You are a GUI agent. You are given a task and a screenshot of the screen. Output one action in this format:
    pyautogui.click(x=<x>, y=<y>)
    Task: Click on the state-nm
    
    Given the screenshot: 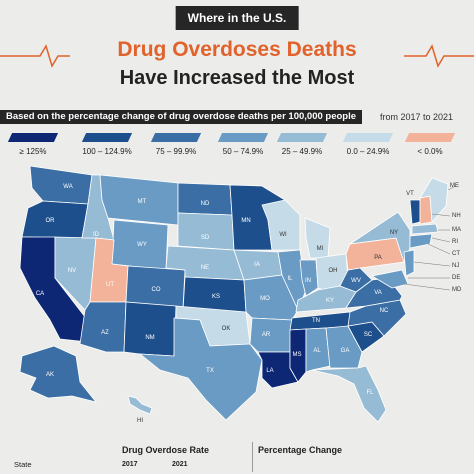 What is the action you would take?
    pyautogui.click(x=150, y=329)
    